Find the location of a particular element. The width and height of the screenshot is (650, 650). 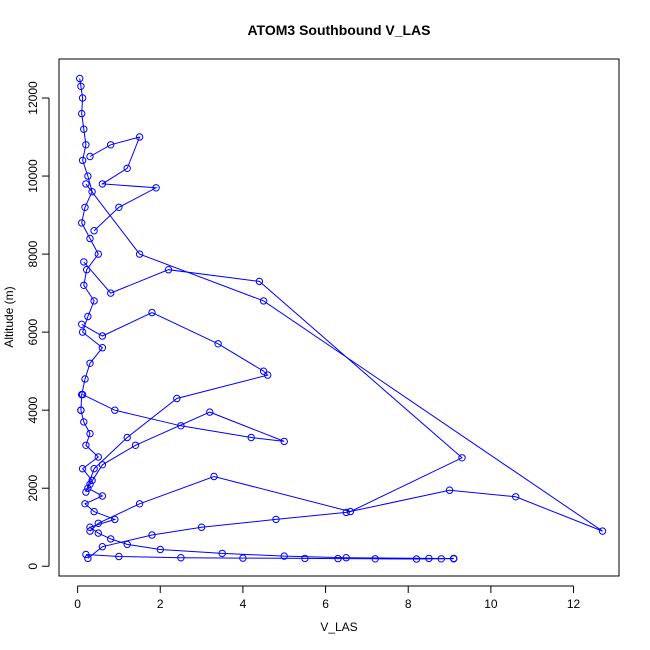

x-tick-label: 8 is located at coordinates (408, 604).